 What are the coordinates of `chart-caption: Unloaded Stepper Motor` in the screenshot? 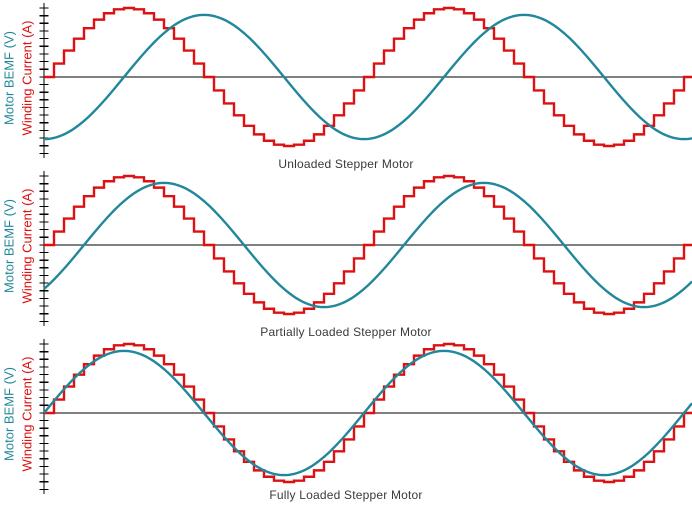 It's located at (346, 164).